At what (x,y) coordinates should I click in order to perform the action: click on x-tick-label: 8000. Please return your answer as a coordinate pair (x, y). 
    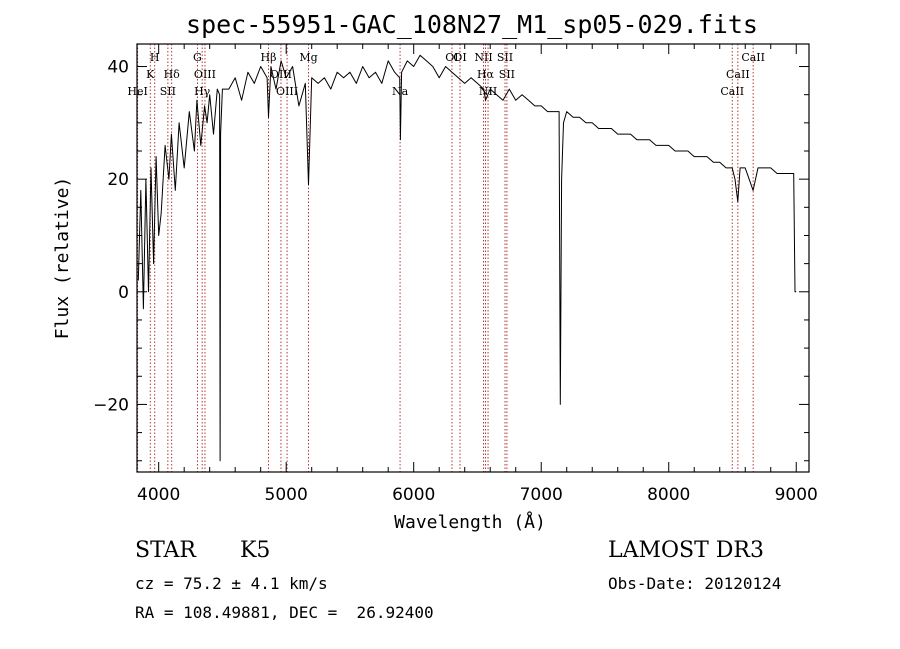
    Looking at the image, I should click on (668, 495).